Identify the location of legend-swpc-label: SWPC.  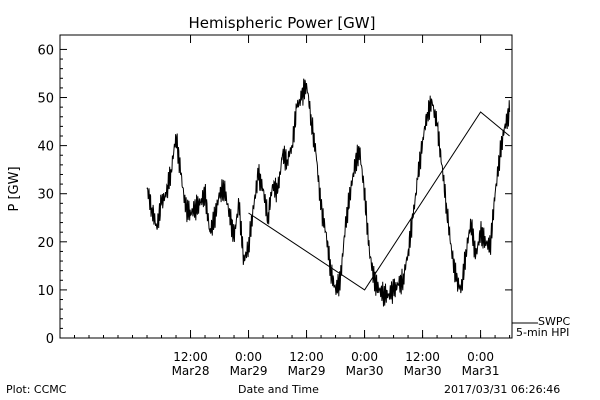
(554, 321).